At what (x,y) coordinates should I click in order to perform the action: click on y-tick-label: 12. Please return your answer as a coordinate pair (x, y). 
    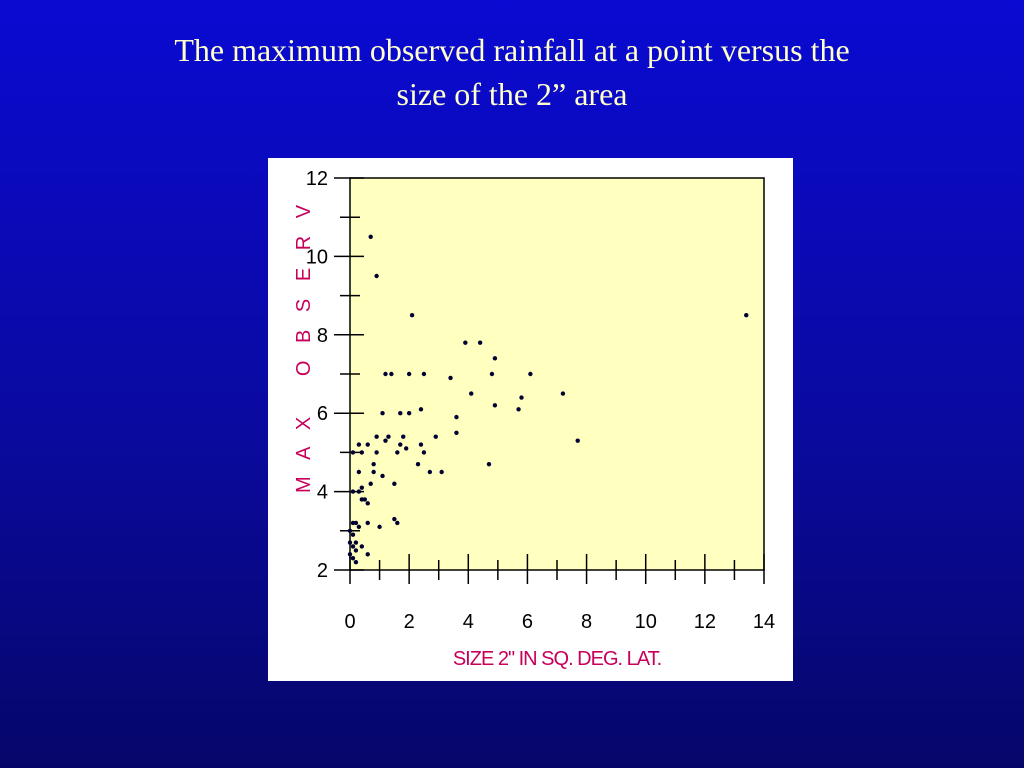
    Looking at the image, I should click on (317, 179).